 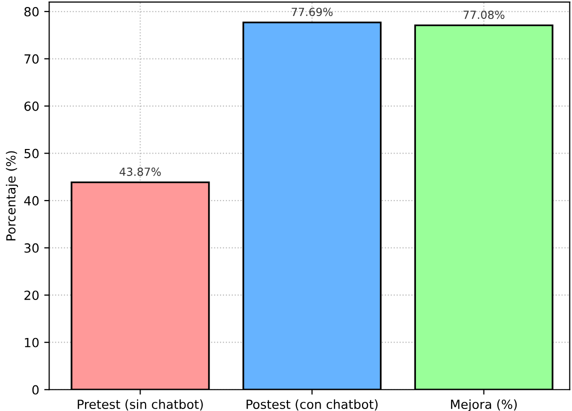 What do you see at coordinates (31, 295) in the screenshot?
I see `y-tick-label: 20` at bounding box center [31, 295].